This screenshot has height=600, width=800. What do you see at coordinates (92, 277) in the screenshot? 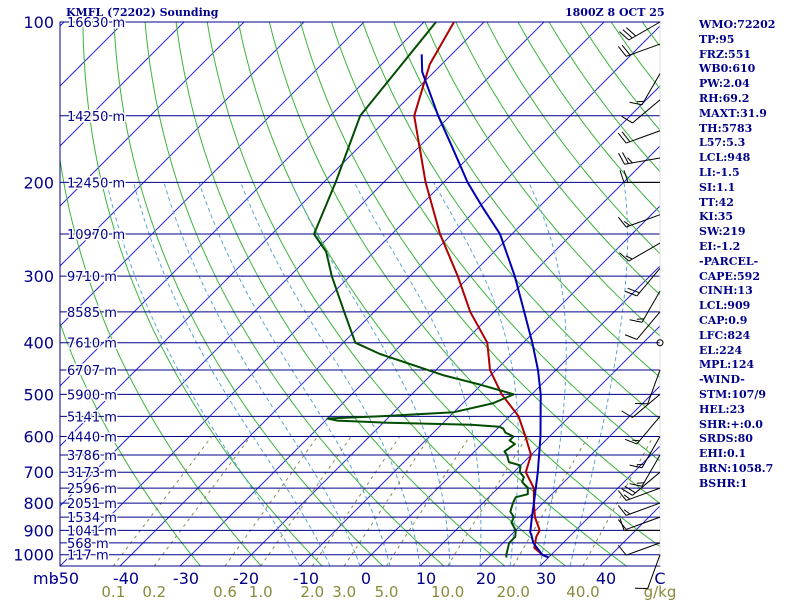
I see `height-label: 9710 m` at bounding box center [92, 277].